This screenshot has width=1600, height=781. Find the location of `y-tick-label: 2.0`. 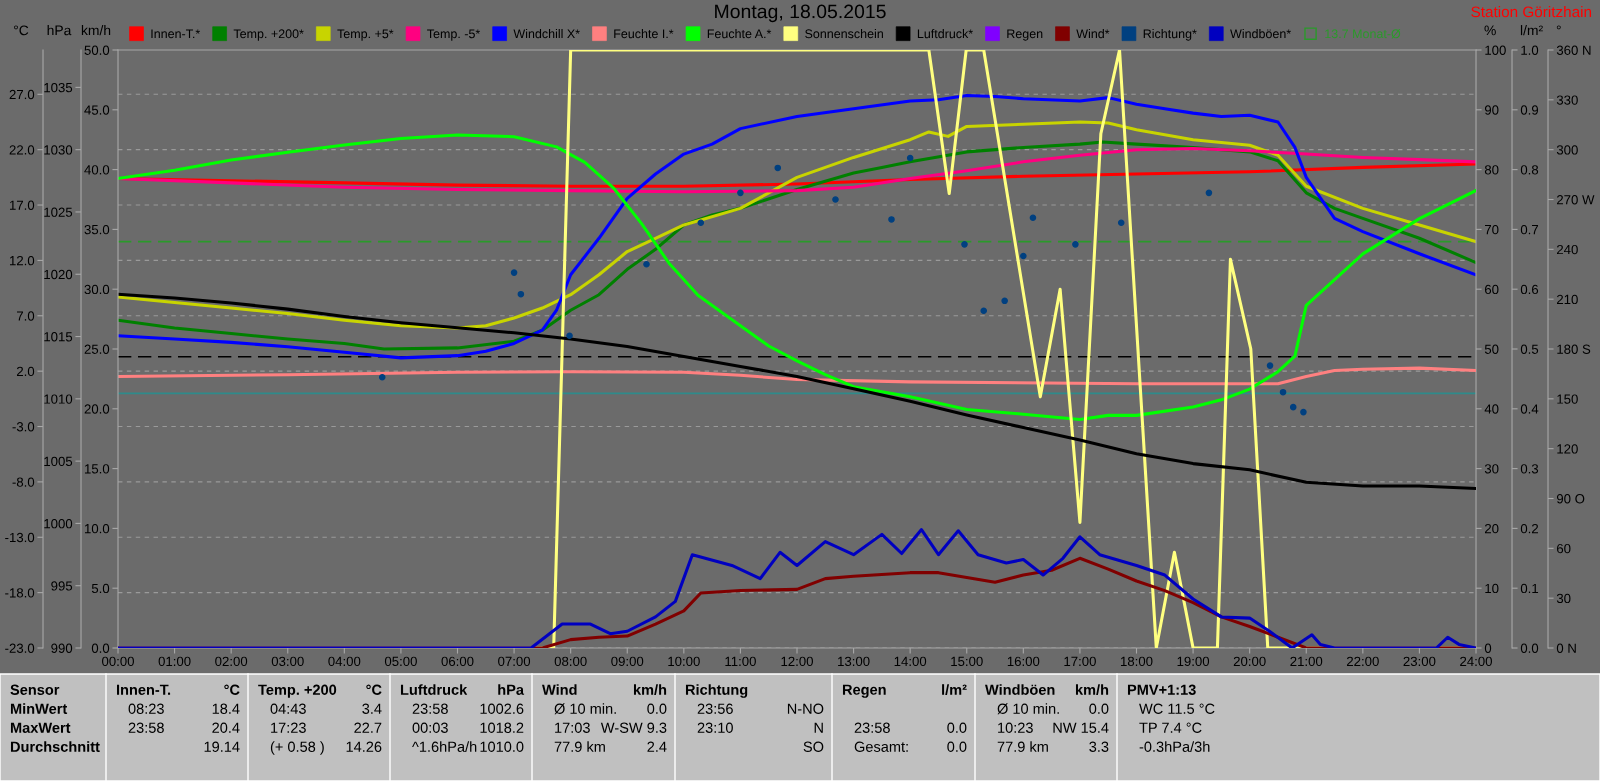

y-tick-label: 2.0 is located at coordinates (25, 371).